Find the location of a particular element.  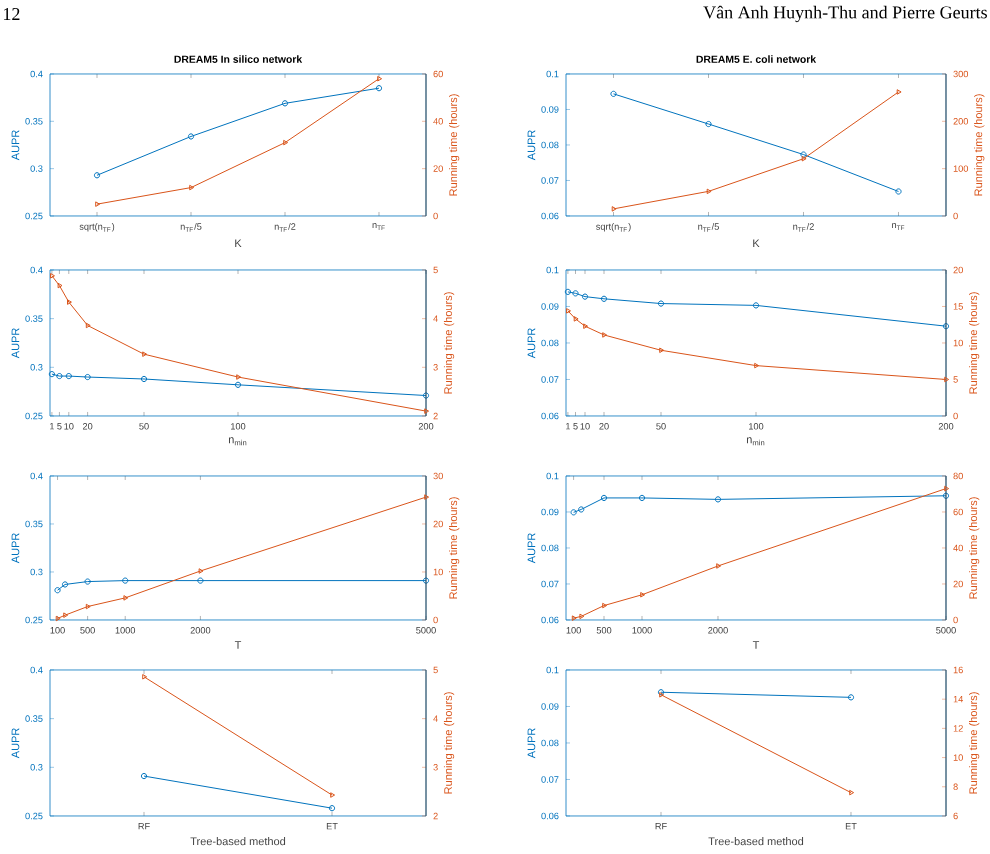

text: 12 is located at coordinates (11, 14).